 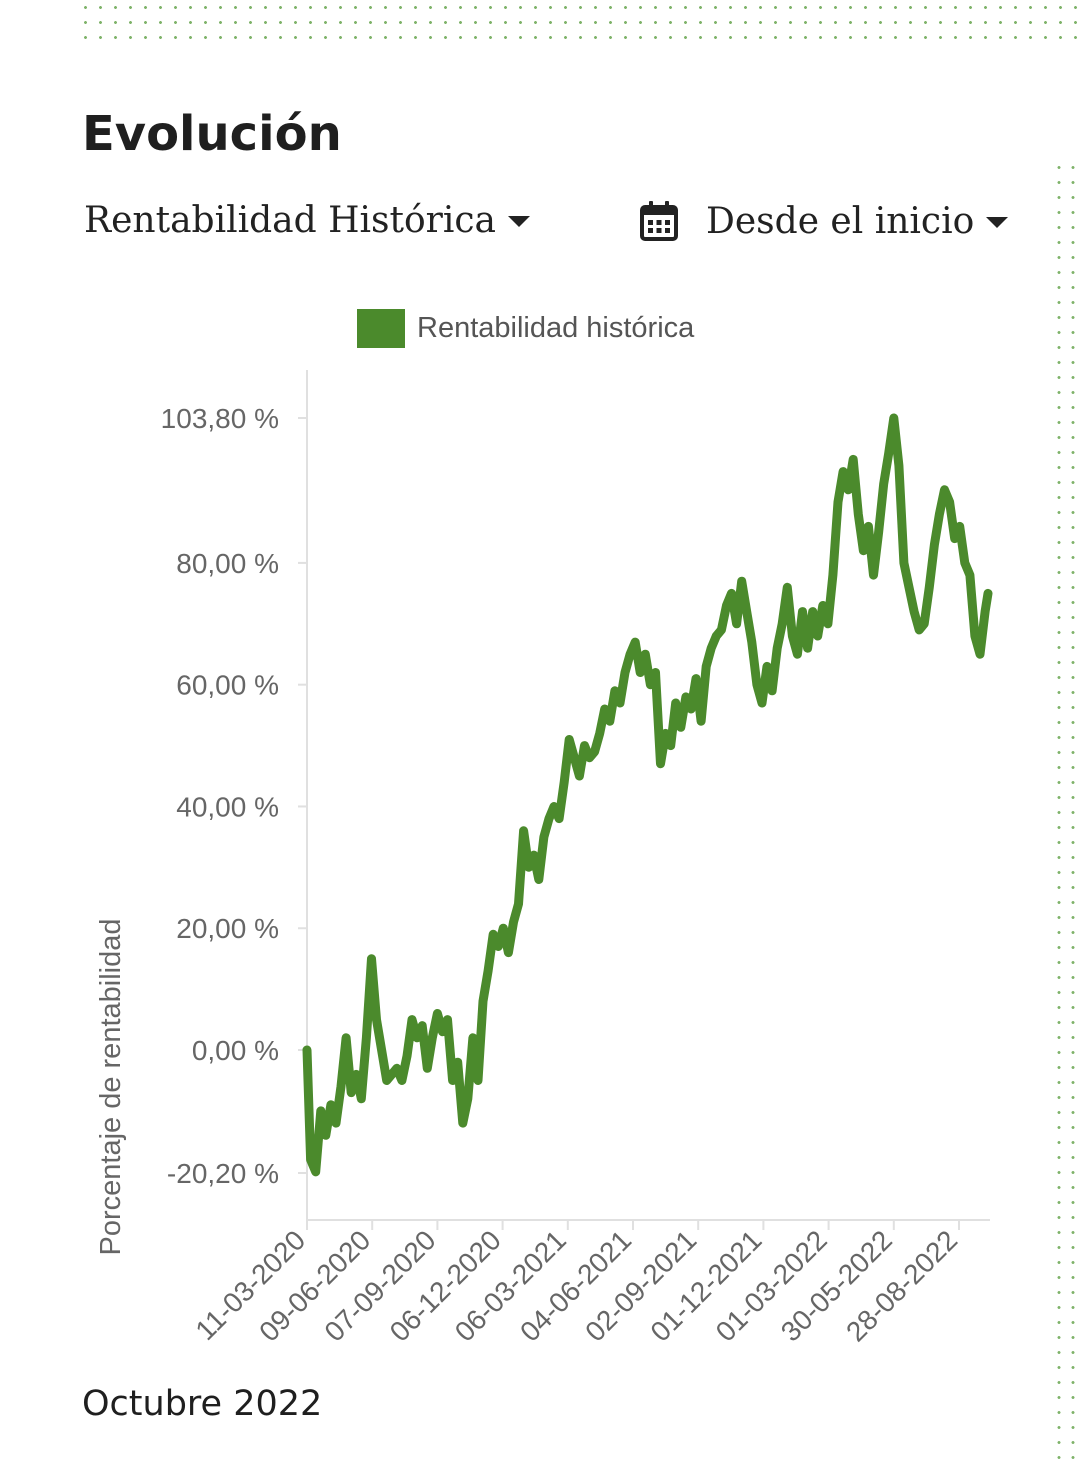 I want to click on calendar-icon, so click(x=659, y=221).